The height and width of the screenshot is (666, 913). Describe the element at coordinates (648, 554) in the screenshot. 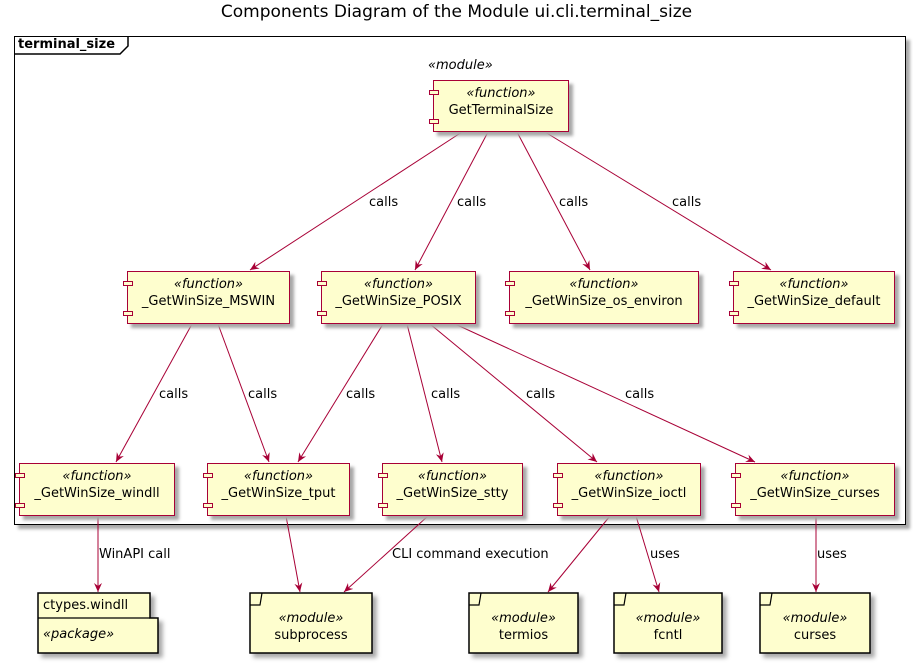

I see `edge-ioctl-fcntl` at that location.